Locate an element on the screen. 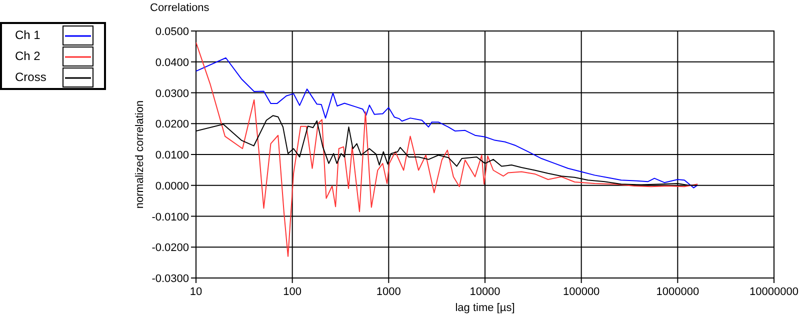 The height and width of the screenshot is (321, 801). chart-title: Correlations is located at coordinates (180, 8).